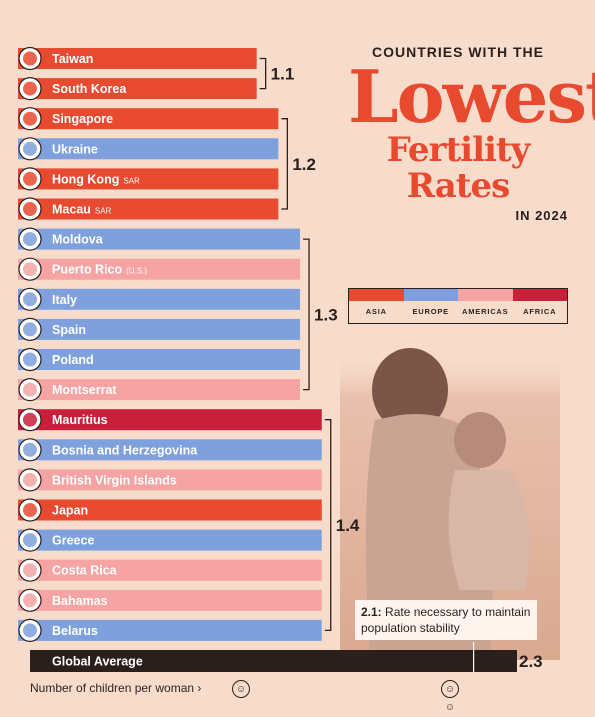  What do you see at coordinates (137, 89) in the screenshot?
I see `bar-south-korea` at bounding box center [137, 89].